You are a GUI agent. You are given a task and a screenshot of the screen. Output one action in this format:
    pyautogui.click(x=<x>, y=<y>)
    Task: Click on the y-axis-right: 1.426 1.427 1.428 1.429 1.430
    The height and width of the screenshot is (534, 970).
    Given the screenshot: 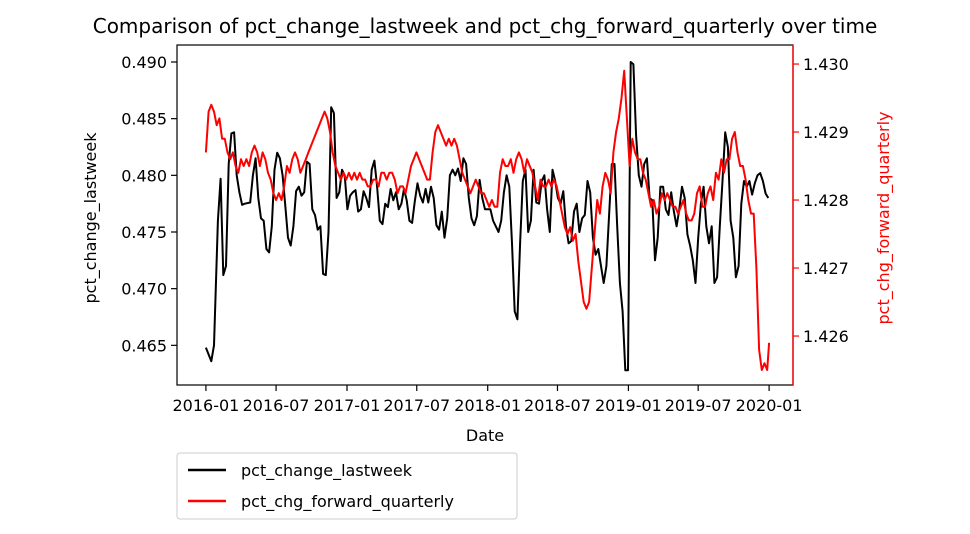 What is the action you would take?
    pyautogui.click(x=821, y=200)
    